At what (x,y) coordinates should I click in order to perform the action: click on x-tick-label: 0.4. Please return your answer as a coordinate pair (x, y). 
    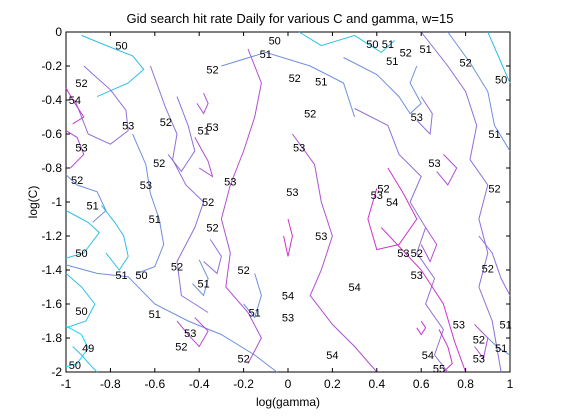
    Looking at the image, I should click on (376, 384).